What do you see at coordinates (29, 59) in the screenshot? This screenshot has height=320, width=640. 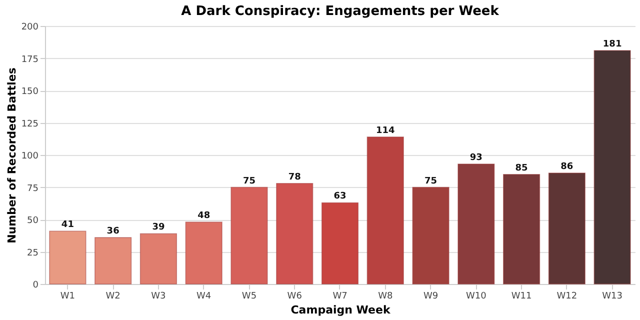 I see `y-tick-label: 175` at bounding box center [29, 59].